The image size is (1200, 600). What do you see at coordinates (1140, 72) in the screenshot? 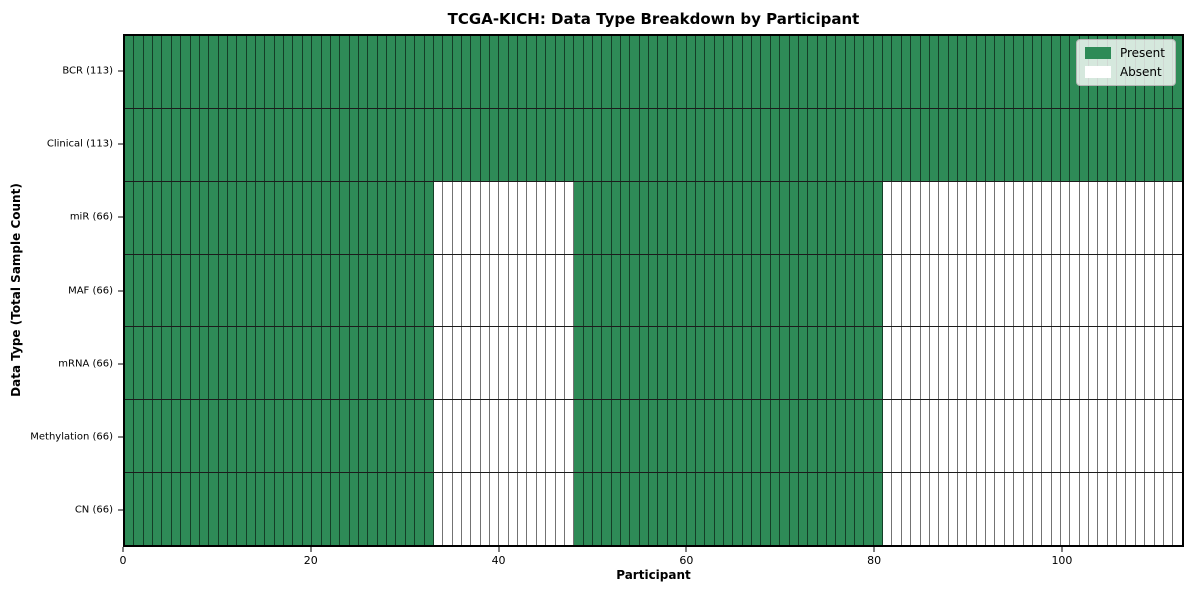
I see `legend-label: Absent` at bounding box center [1140, 72].